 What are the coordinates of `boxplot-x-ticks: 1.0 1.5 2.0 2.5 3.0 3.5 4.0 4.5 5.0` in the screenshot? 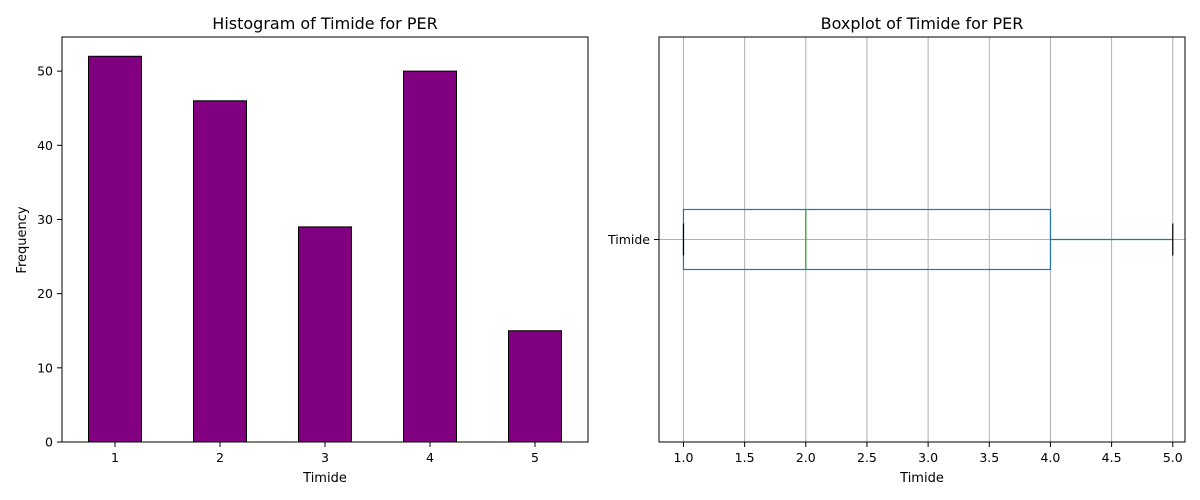 It's located at (928, 453).